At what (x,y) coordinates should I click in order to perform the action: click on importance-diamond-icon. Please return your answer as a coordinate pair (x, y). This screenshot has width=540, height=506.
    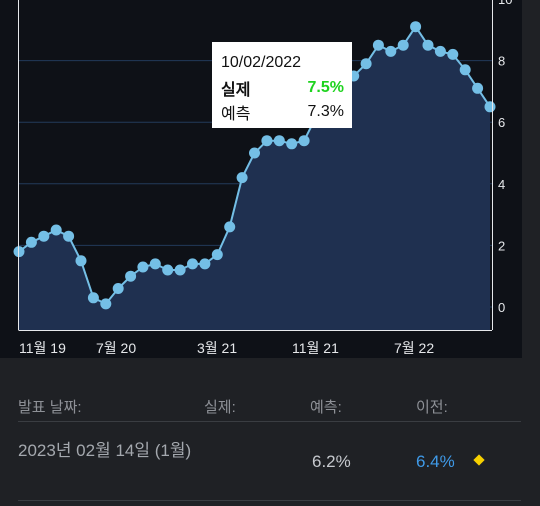
    Looking at the image, I should click on (479, 460).